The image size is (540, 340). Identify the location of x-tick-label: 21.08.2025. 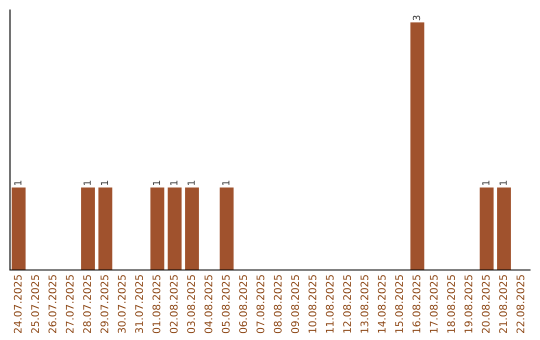
(503, 304).